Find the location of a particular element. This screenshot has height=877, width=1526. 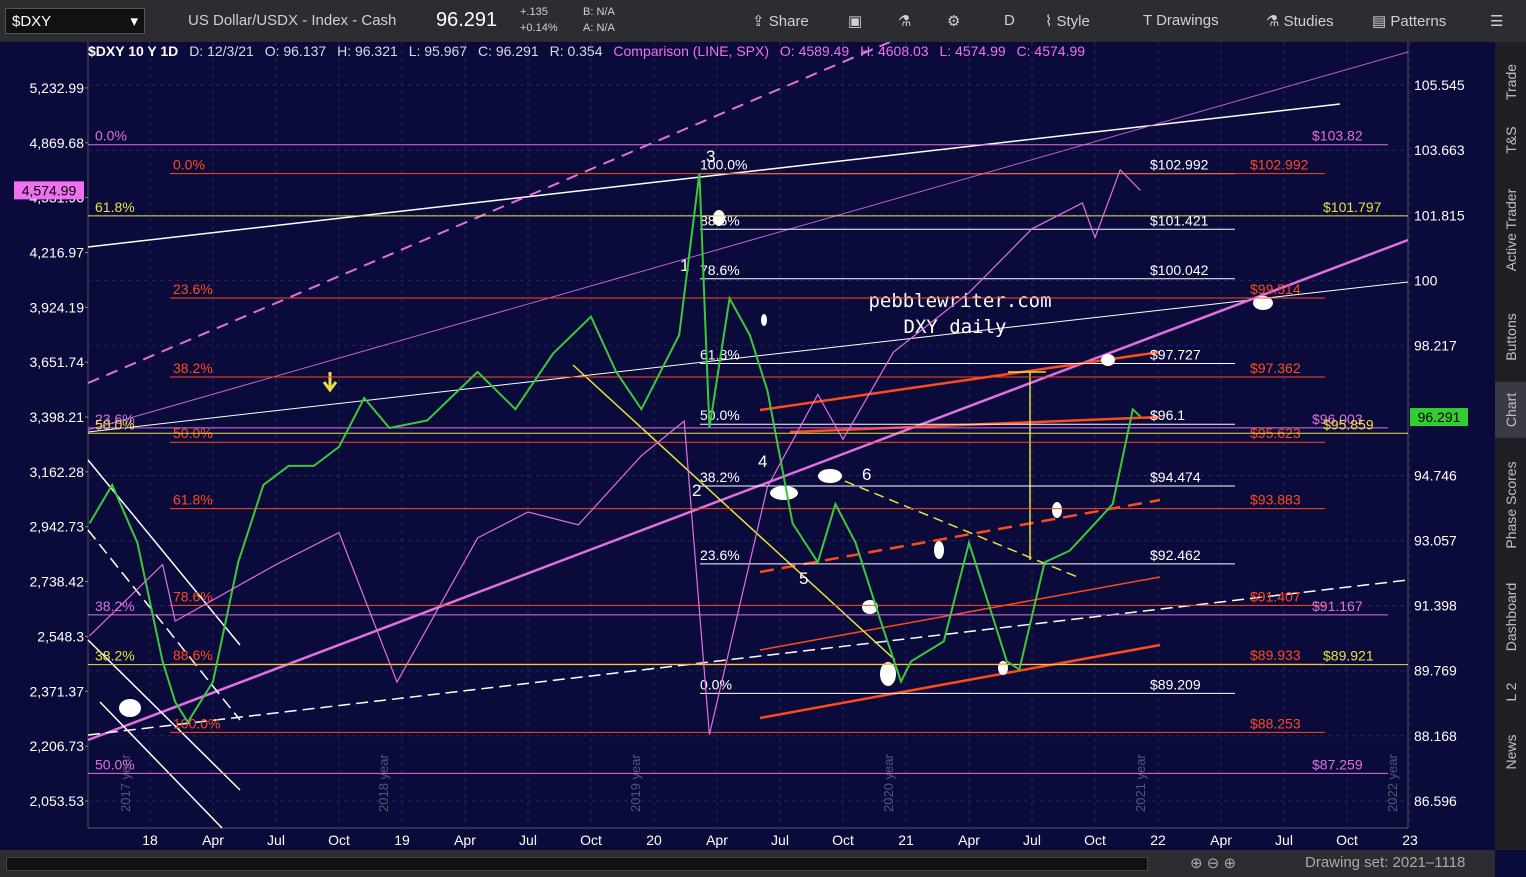

side-tab: L 2 is located at coordinates (1510, 692).